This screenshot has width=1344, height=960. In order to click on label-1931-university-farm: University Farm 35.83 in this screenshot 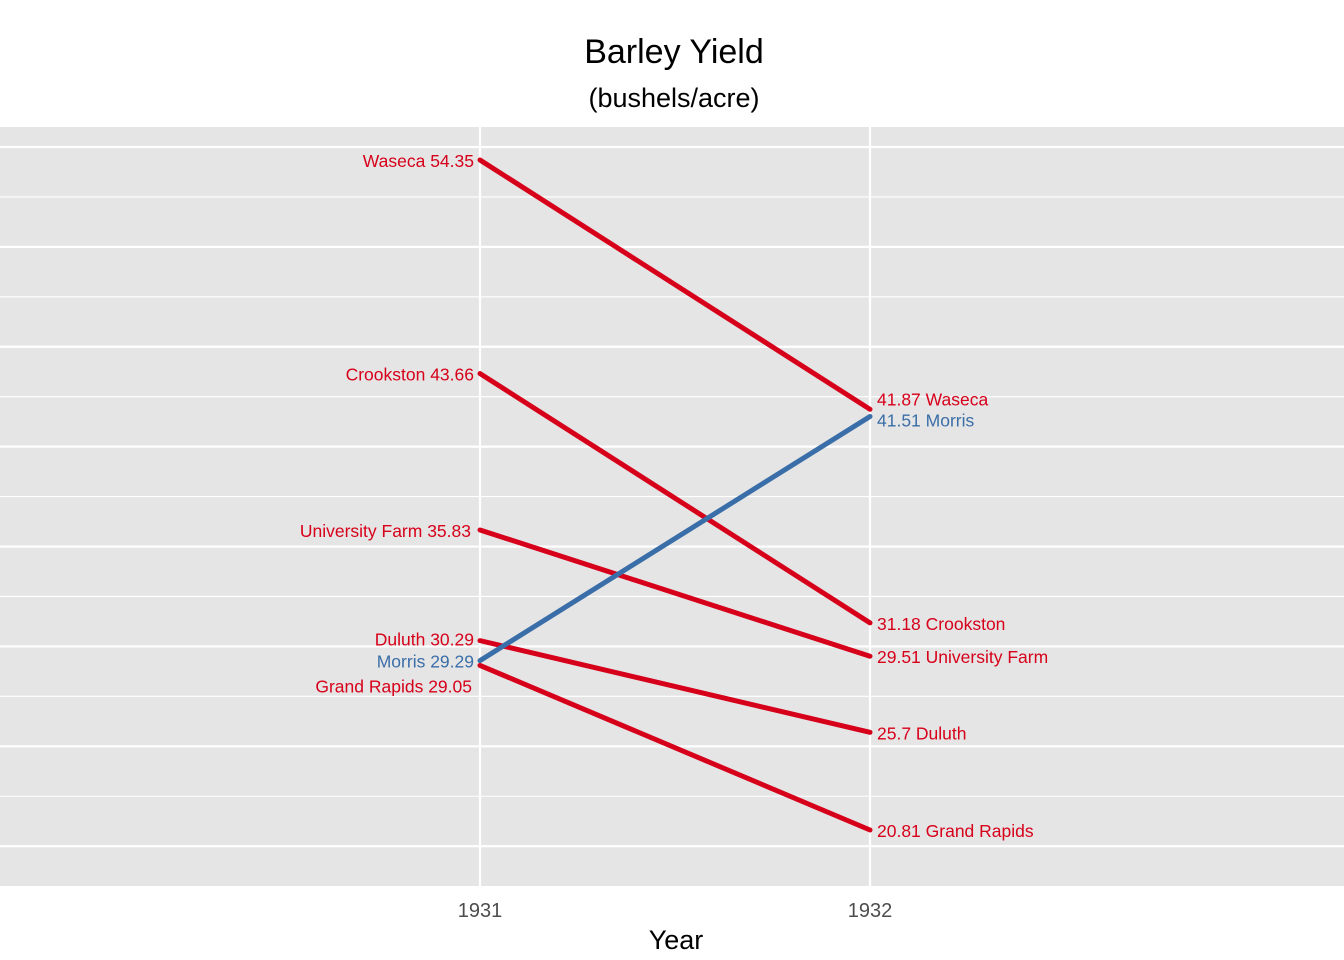, I will do `click(385, 531)`.